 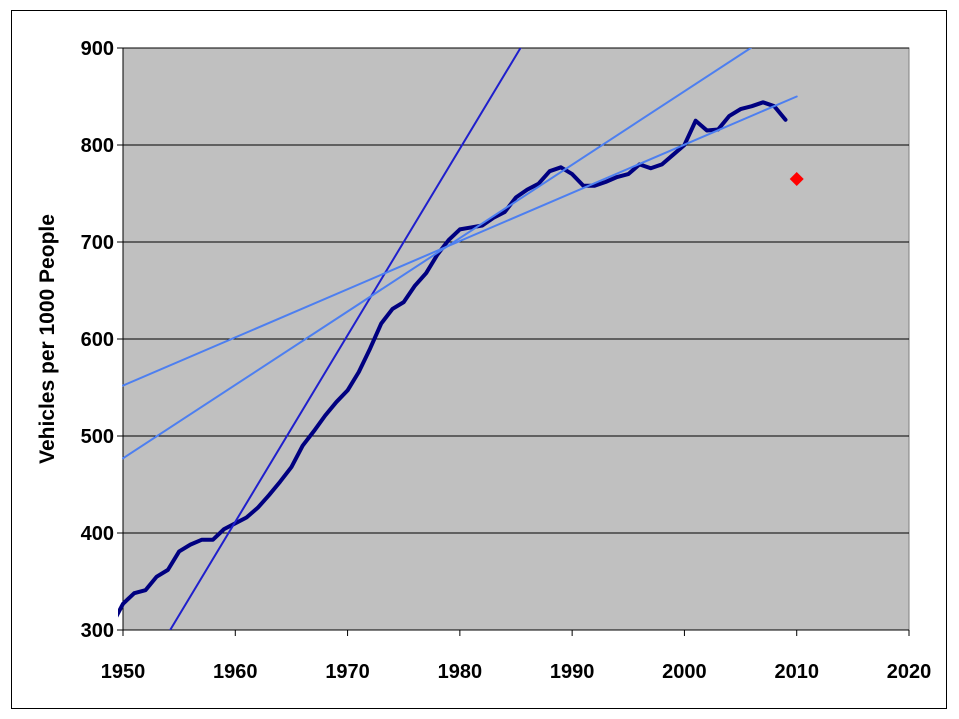 What do you see at coordinates (123, 672) in the screenshot?
I see `x-tick-label: 1950` at bounding box center [123, 672].